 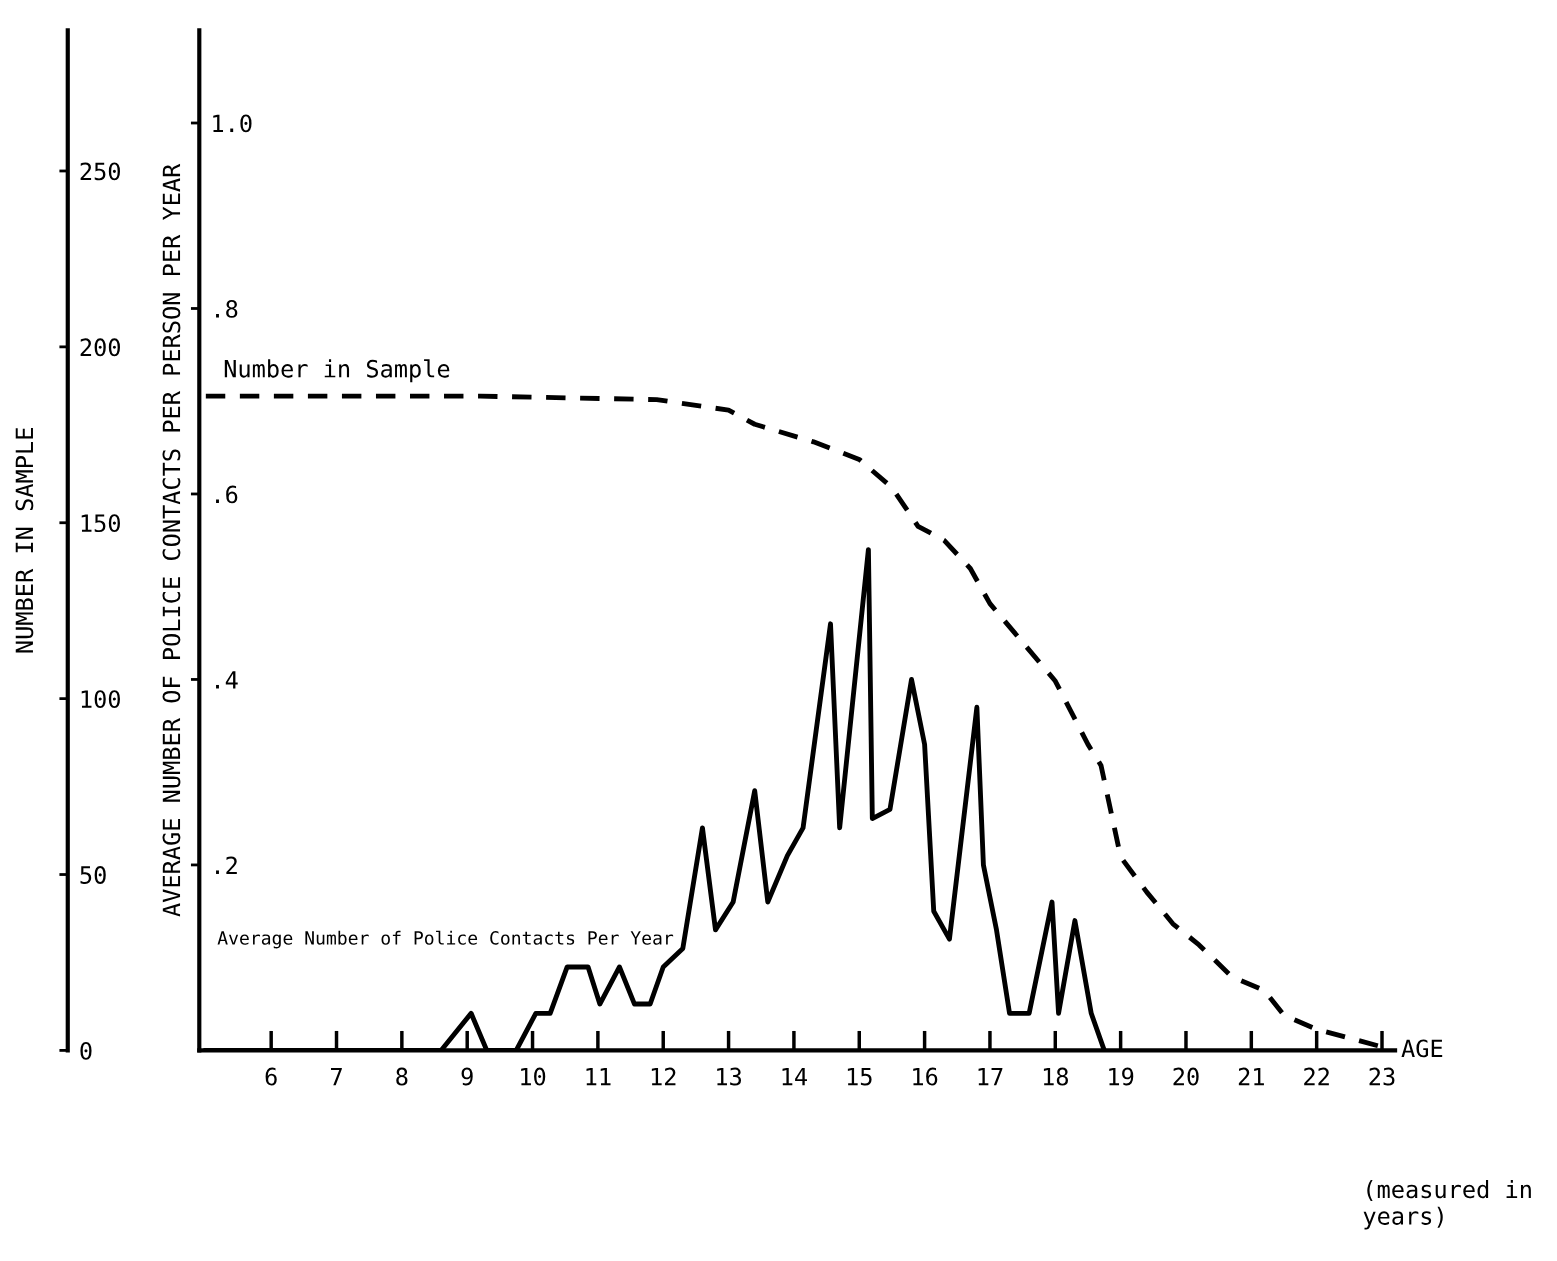 I want to click on x-tick-label: 8, so click(x=402, y=1076).